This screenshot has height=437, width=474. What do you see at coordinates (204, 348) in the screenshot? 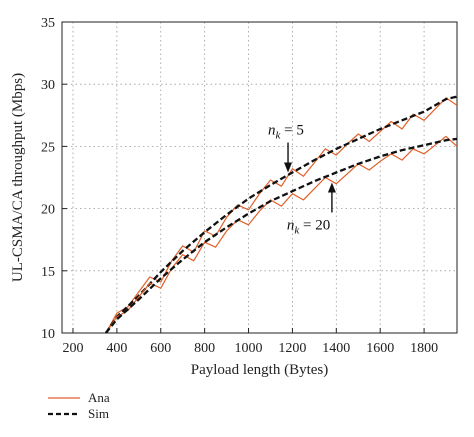
I see `x-tick-label: 800` at bounding box center [204, 348].